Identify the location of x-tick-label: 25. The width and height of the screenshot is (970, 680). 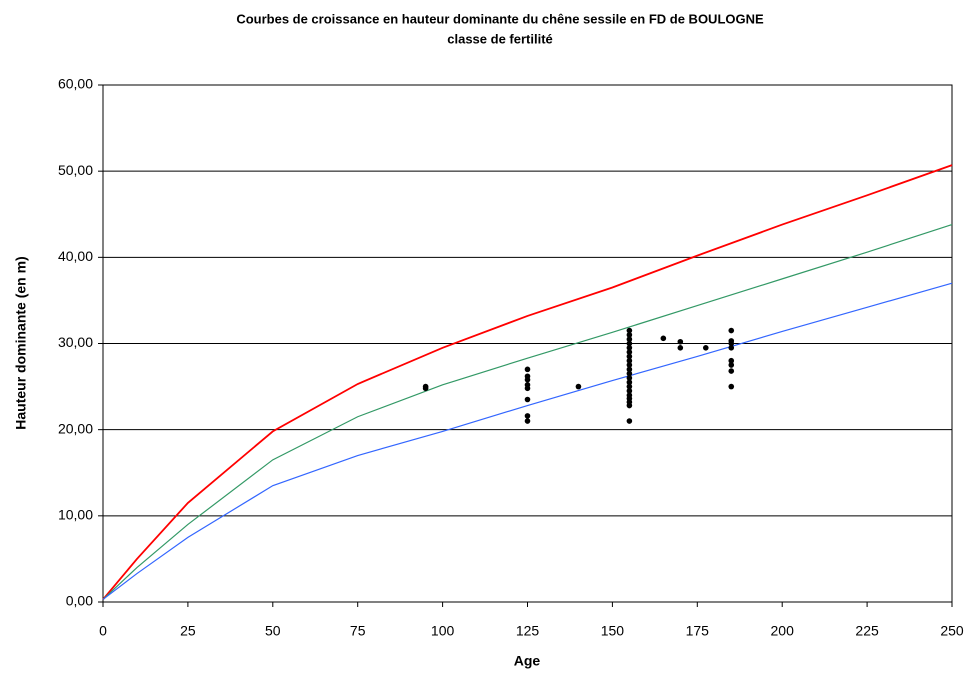
(188, 631).